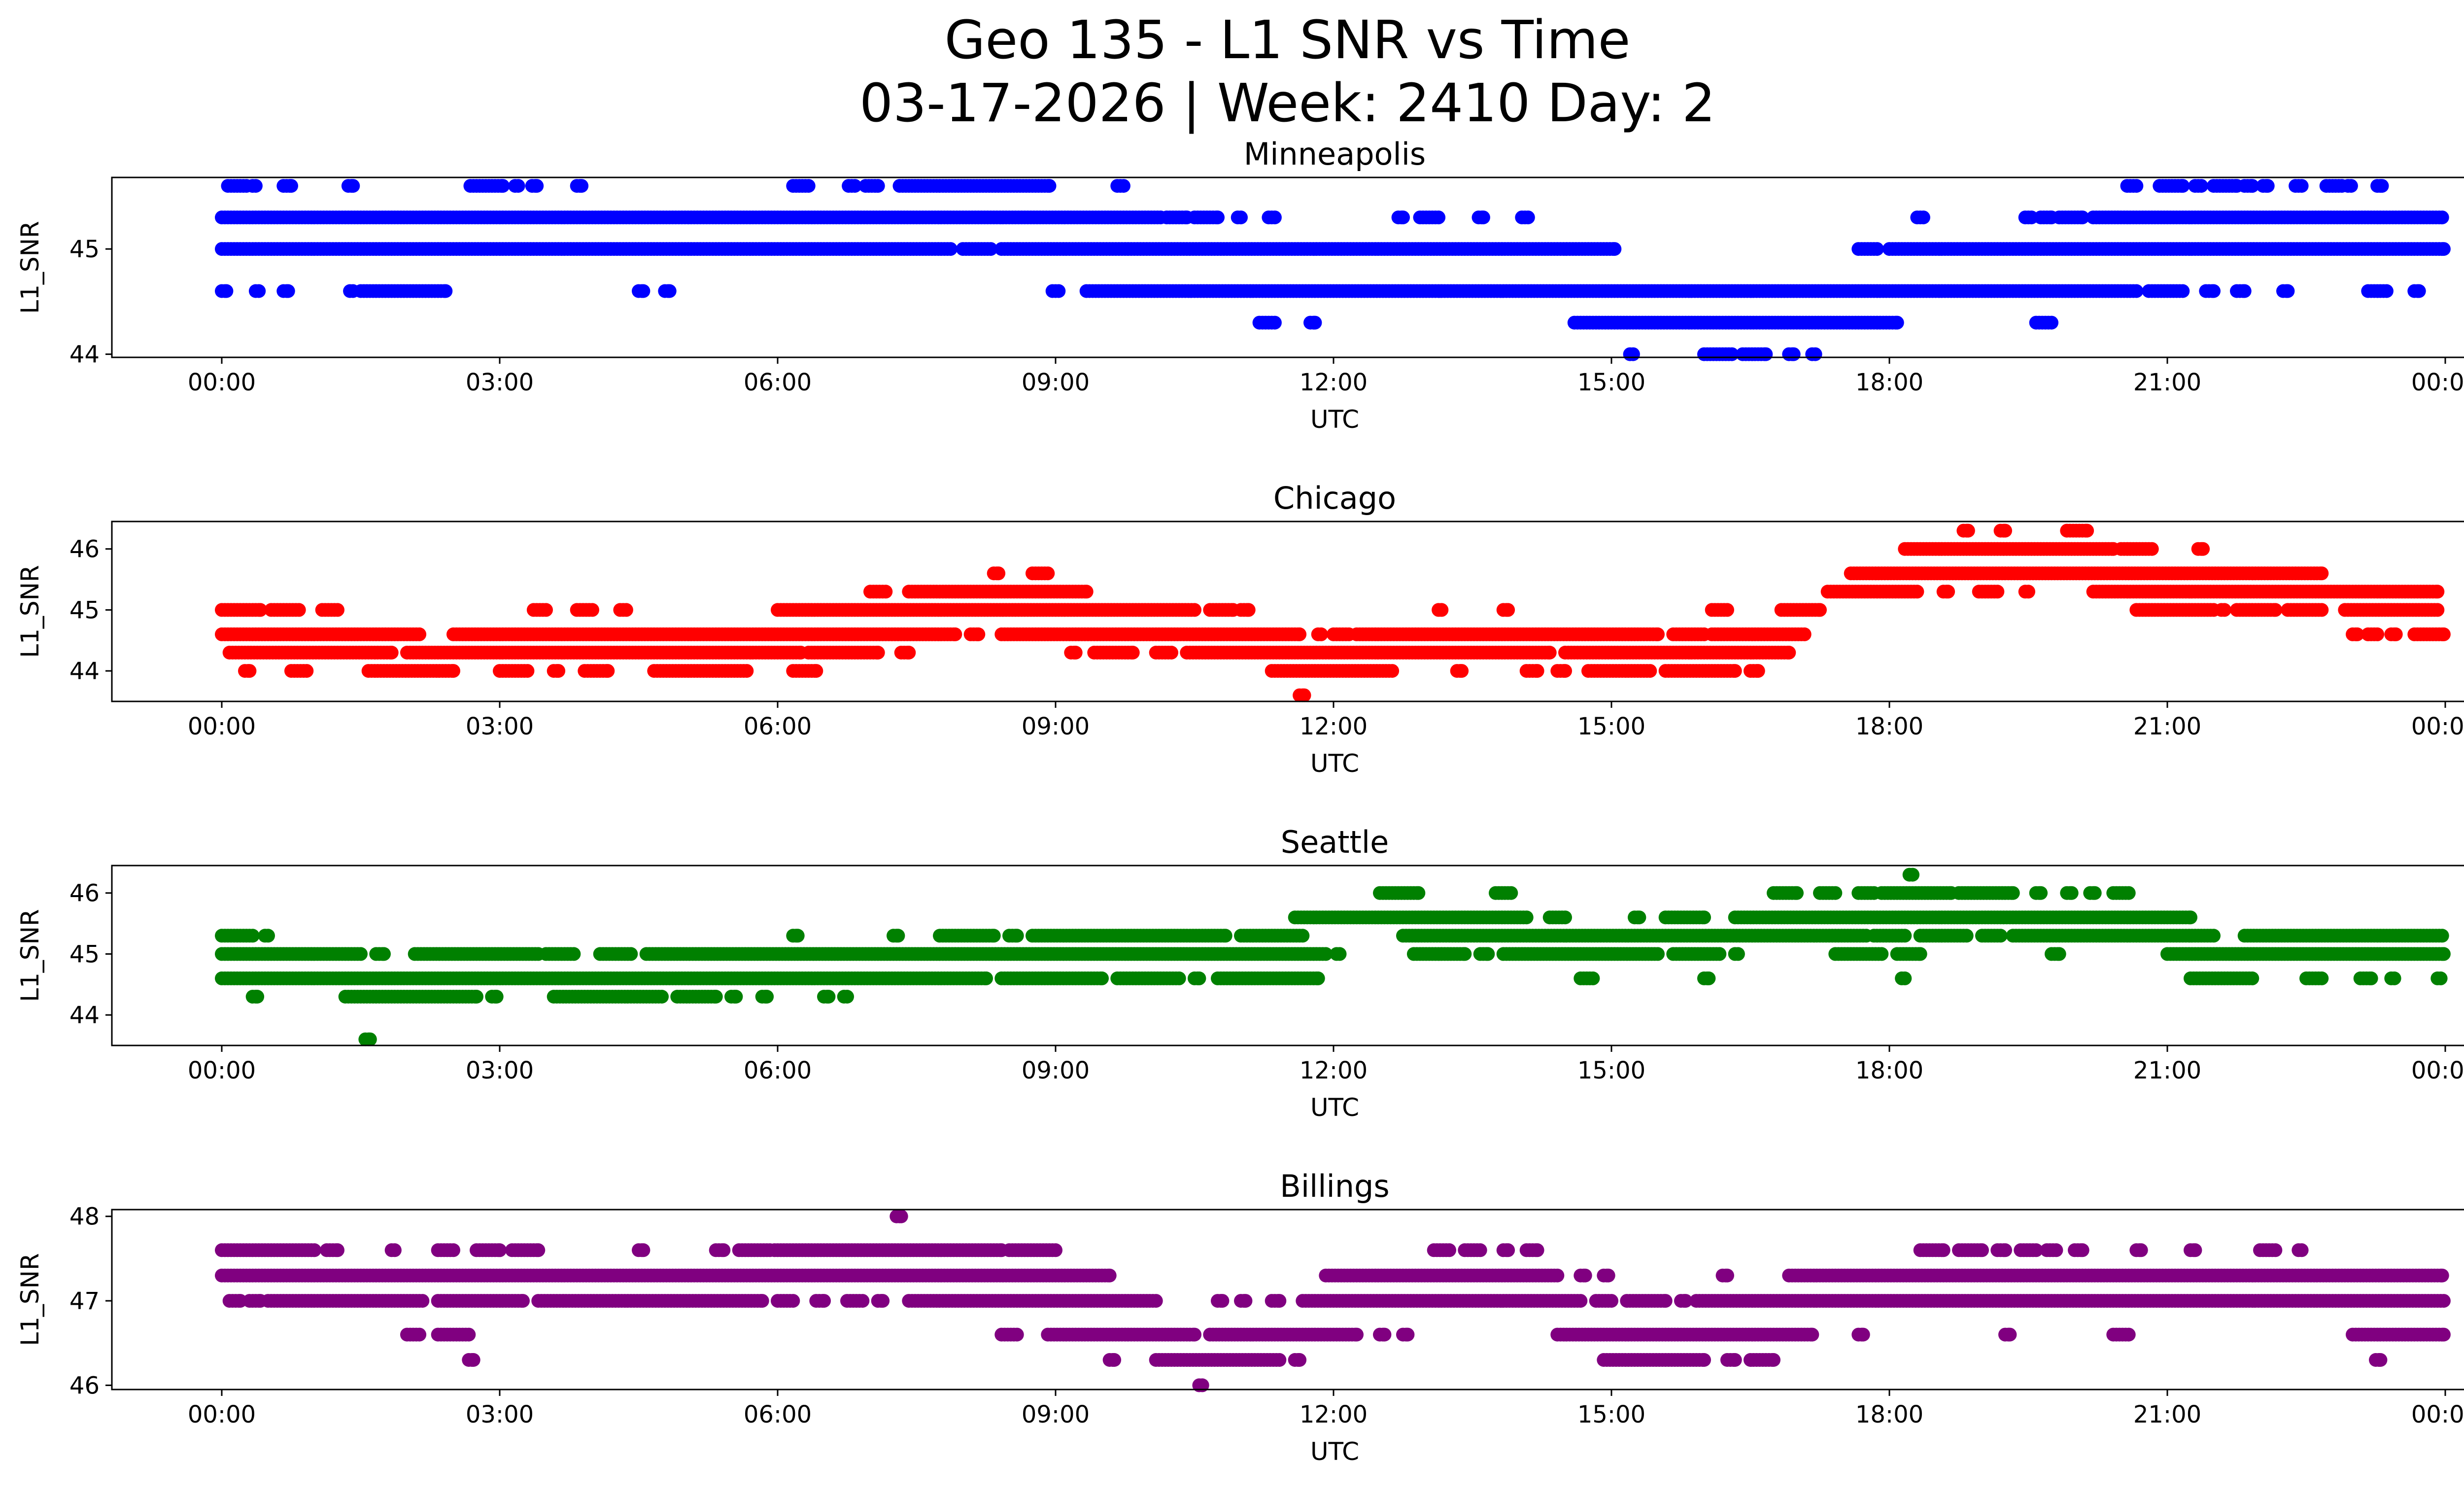 The height and width of the screenshot is (1495, 2464). Describe the element at coordinates (1333, 612) in the screenshot. I see `data-points-chicago` at that location.